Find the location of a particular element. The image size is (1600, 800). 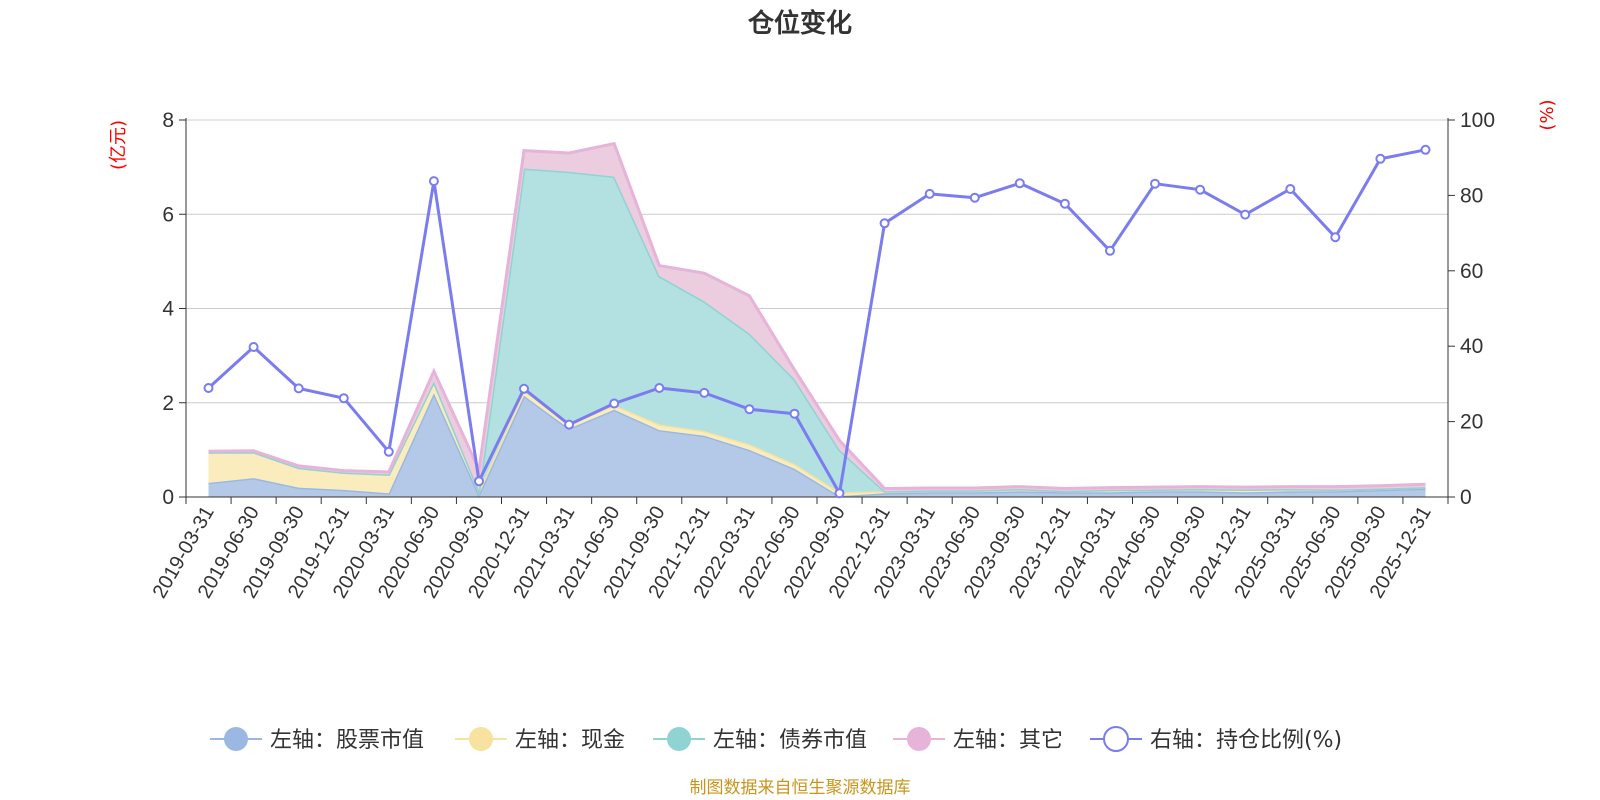

right-tick-label: 40 is located at coordinates (1471, 346).